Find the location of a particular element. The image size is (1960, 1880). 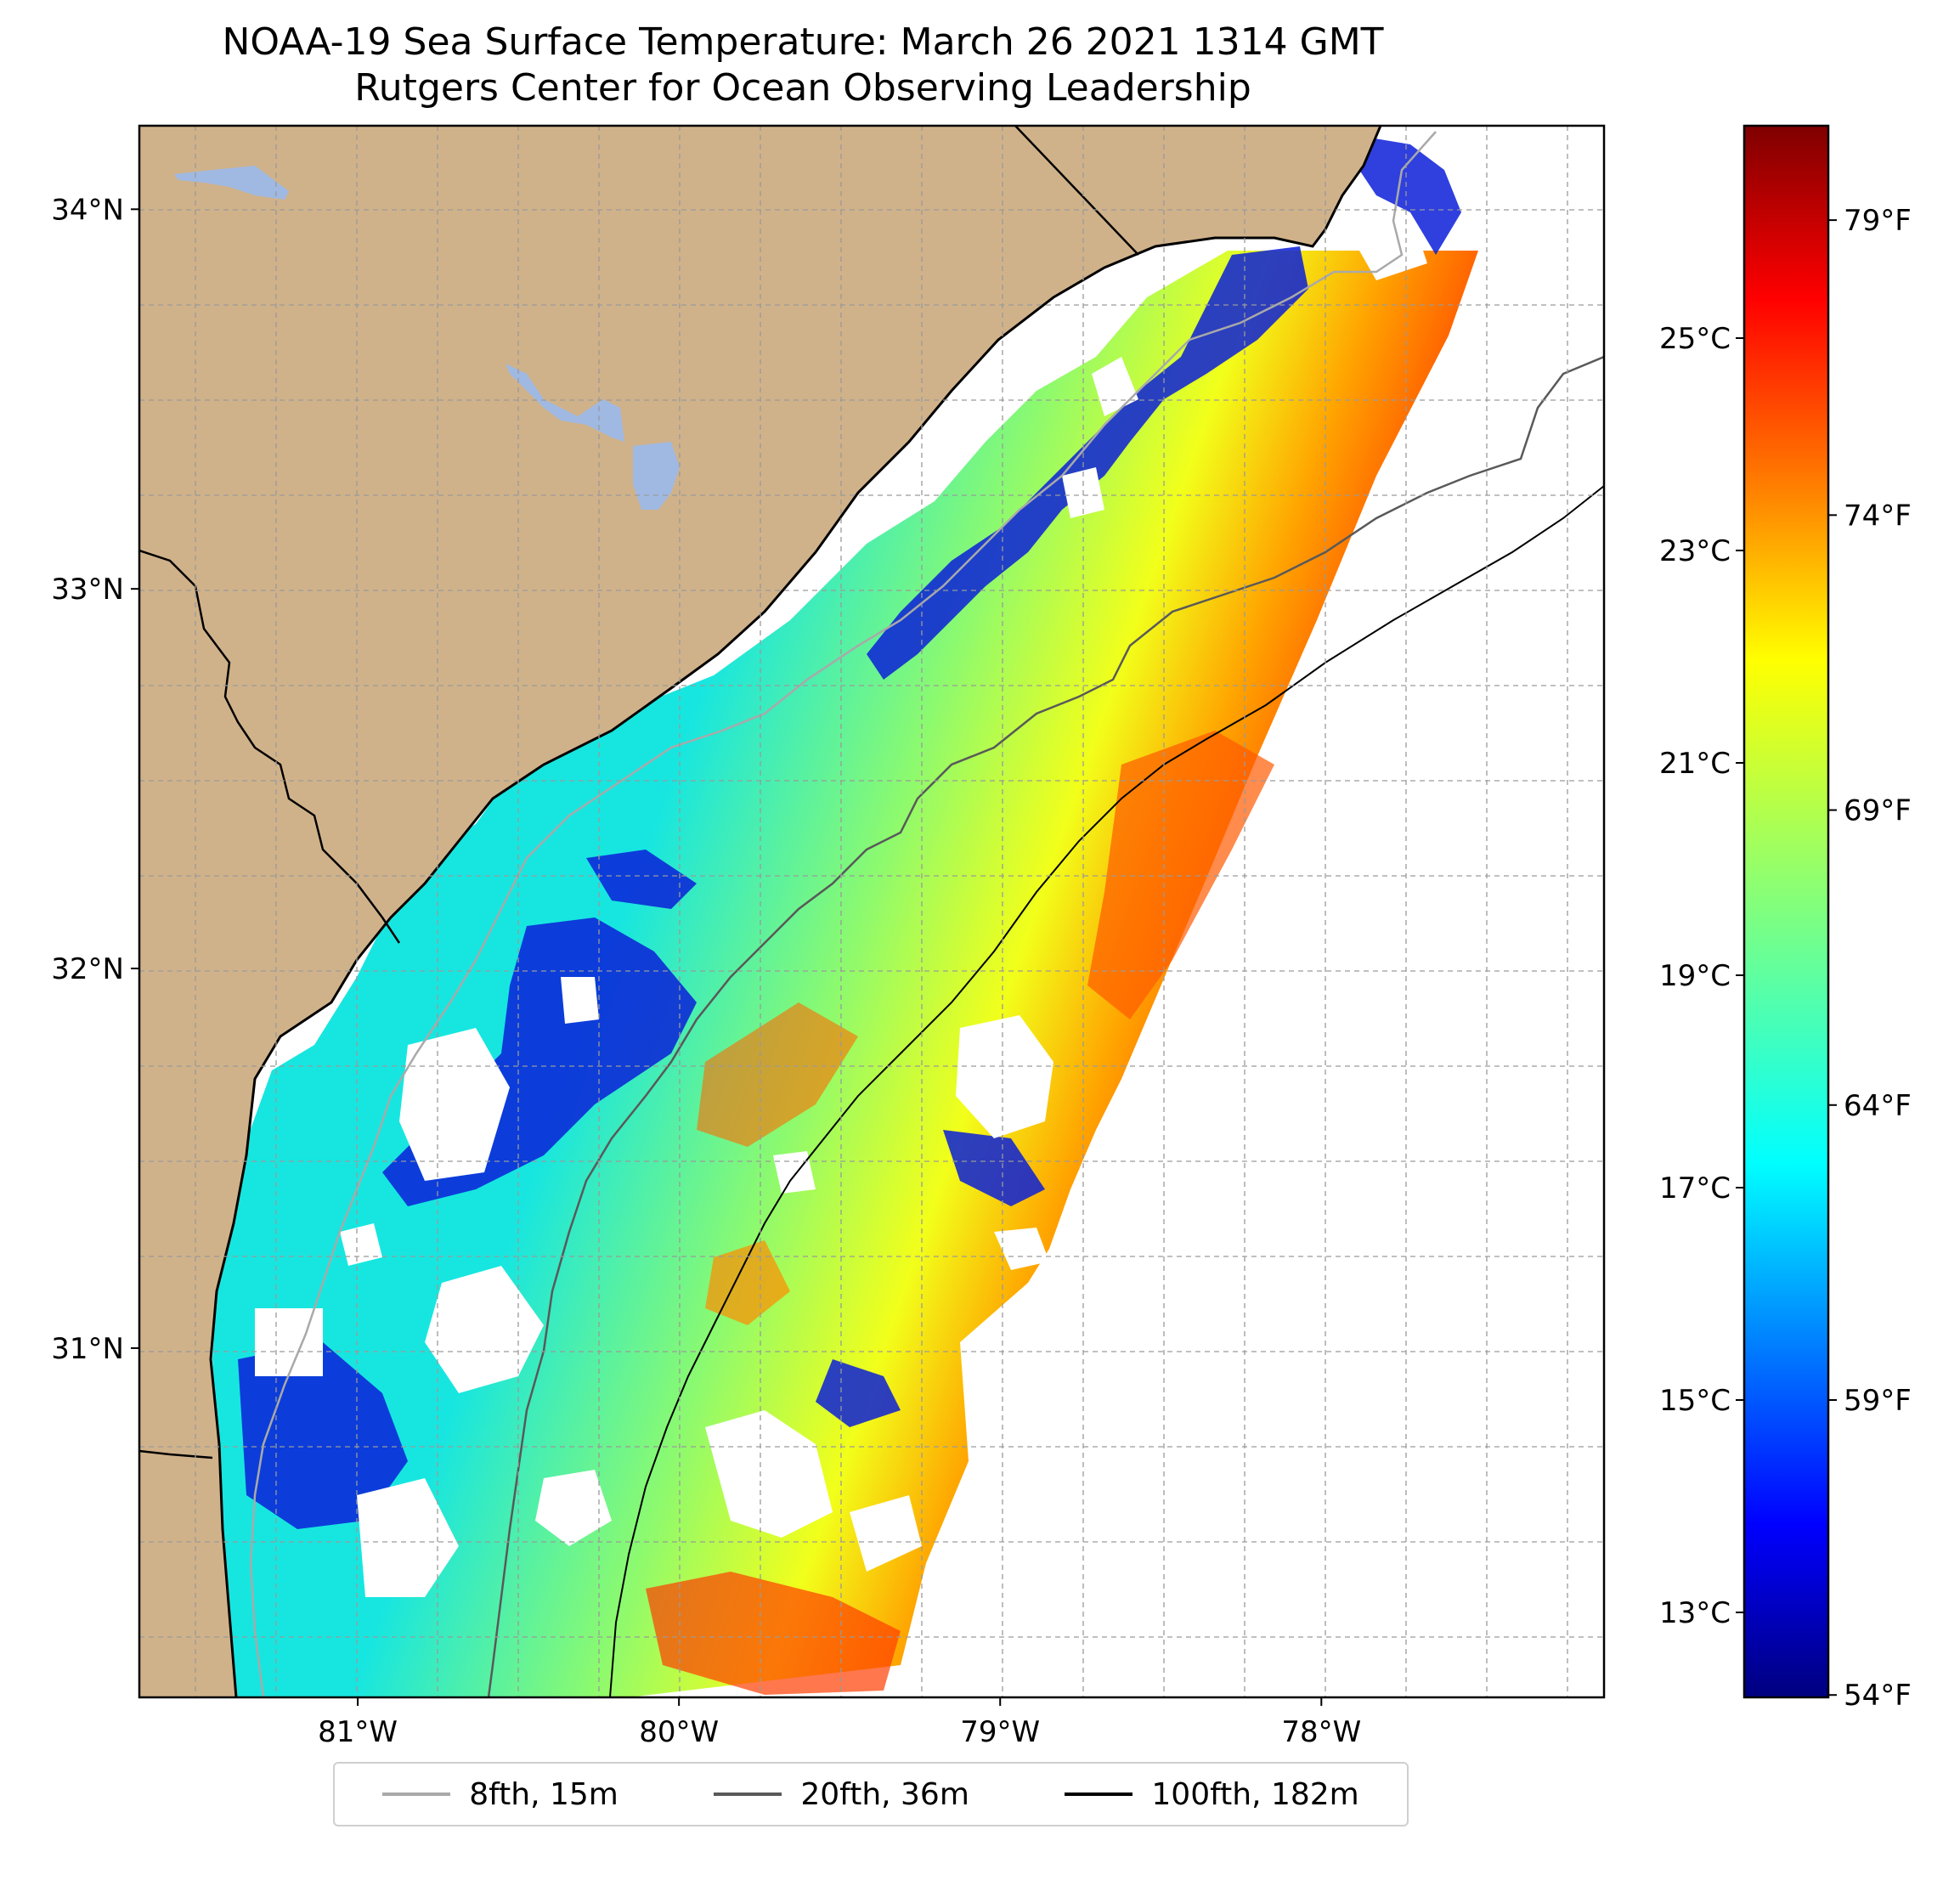

lon-tick-label: 81°W is located at coordinates (358, 1732).